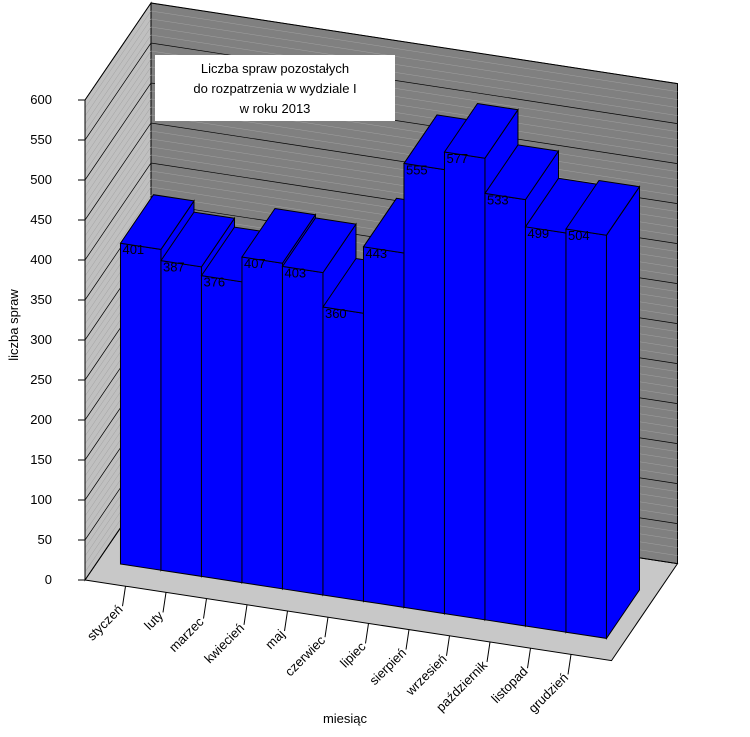  I want to click on chart-title: Liczba spraw pozostałych, so click(275, 68).